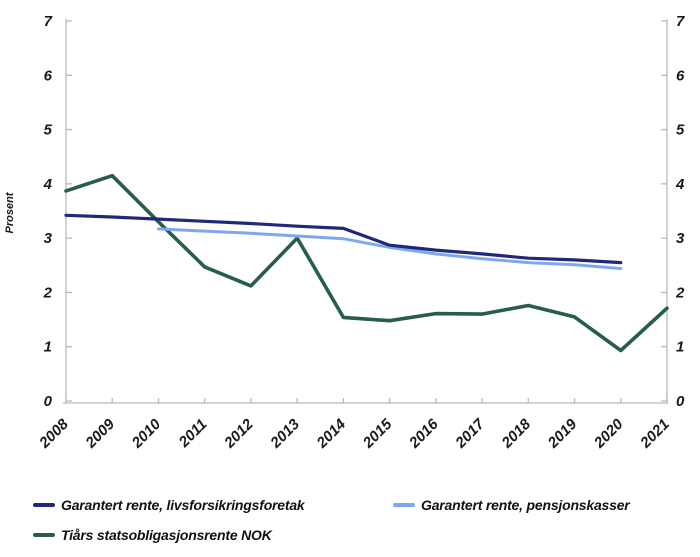 The image size is (700, 557). I want to click on y-tick-label-right: 5, so click(680, 130).